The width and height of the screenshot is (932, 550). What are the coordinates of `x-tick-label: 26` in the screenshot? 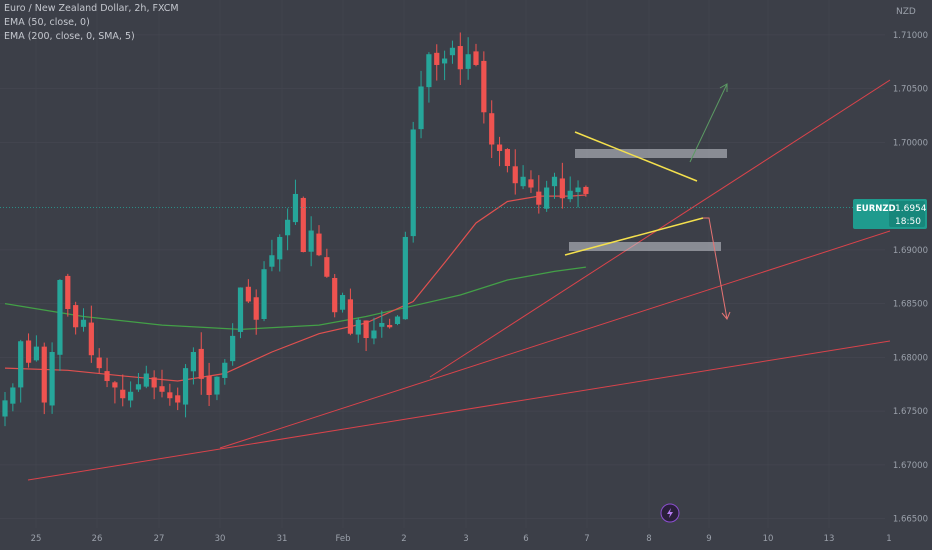 It's located at (97, 539).